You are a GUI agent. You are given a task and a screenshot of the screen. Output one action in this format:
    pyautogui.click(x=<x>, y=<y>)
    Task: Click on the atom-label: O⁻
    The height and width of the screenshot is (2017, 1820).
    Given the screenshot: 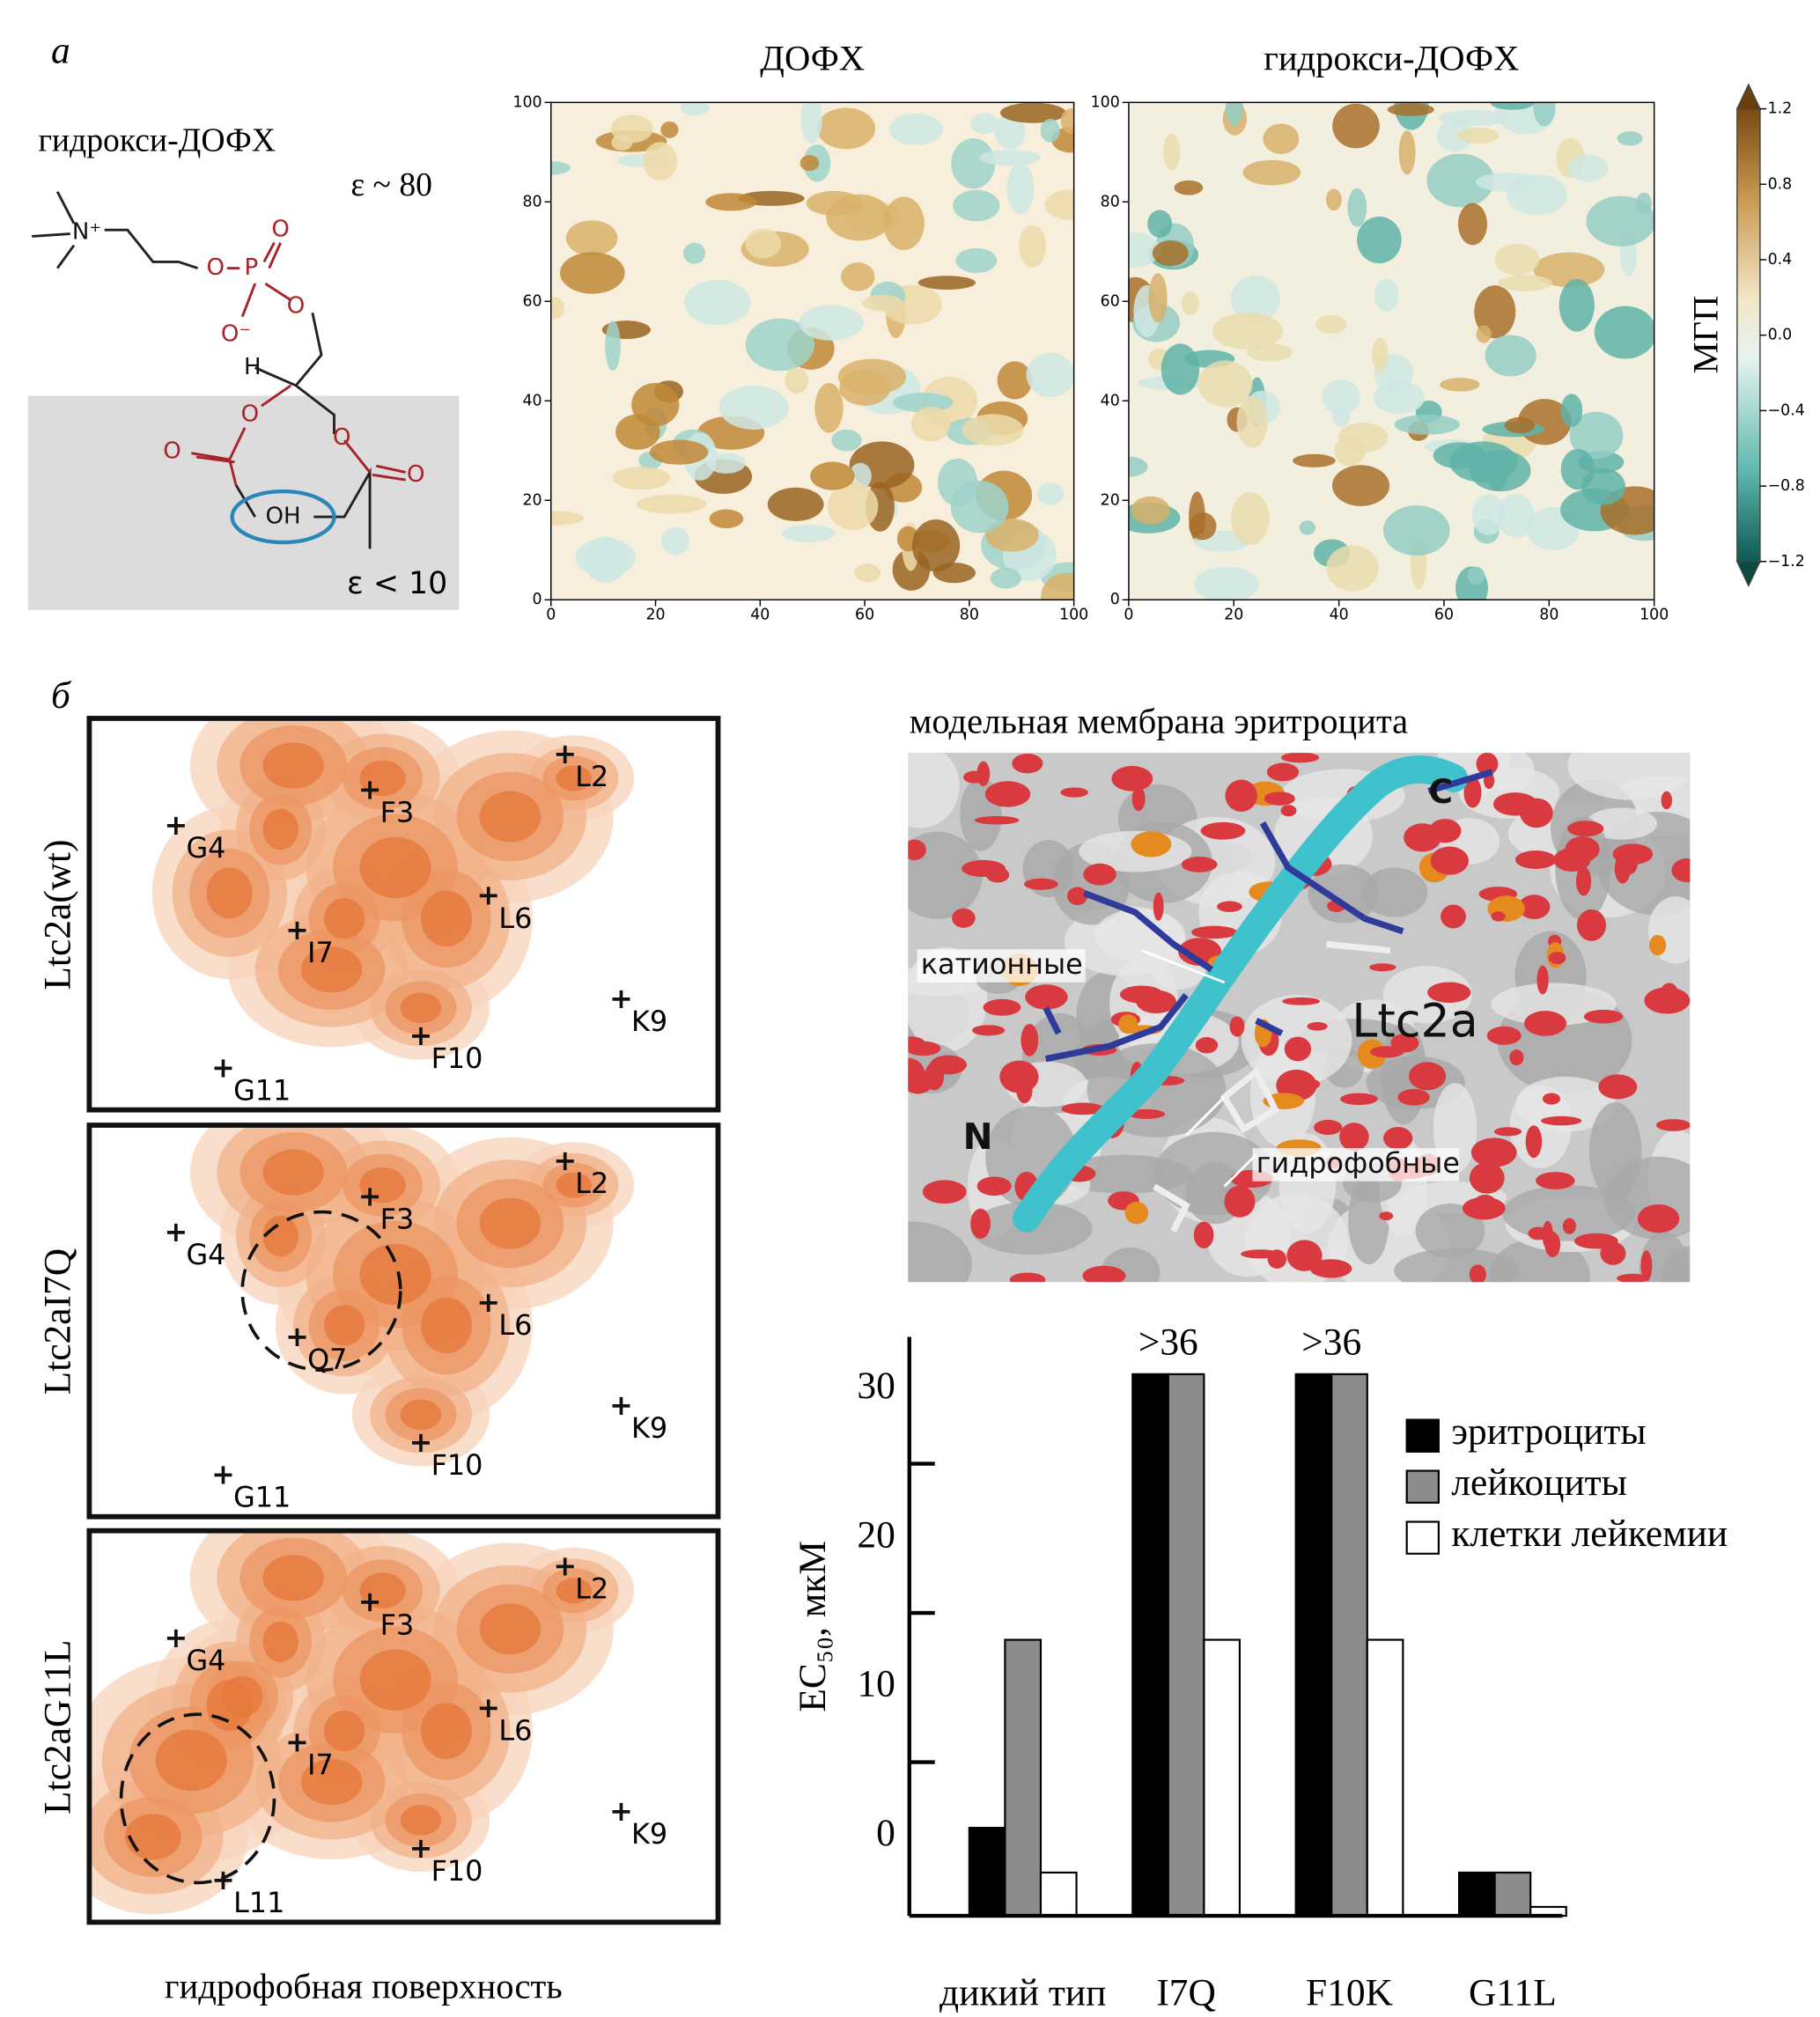 What is the action you would take?
    pyautogui.click(x=236, y=333)
    